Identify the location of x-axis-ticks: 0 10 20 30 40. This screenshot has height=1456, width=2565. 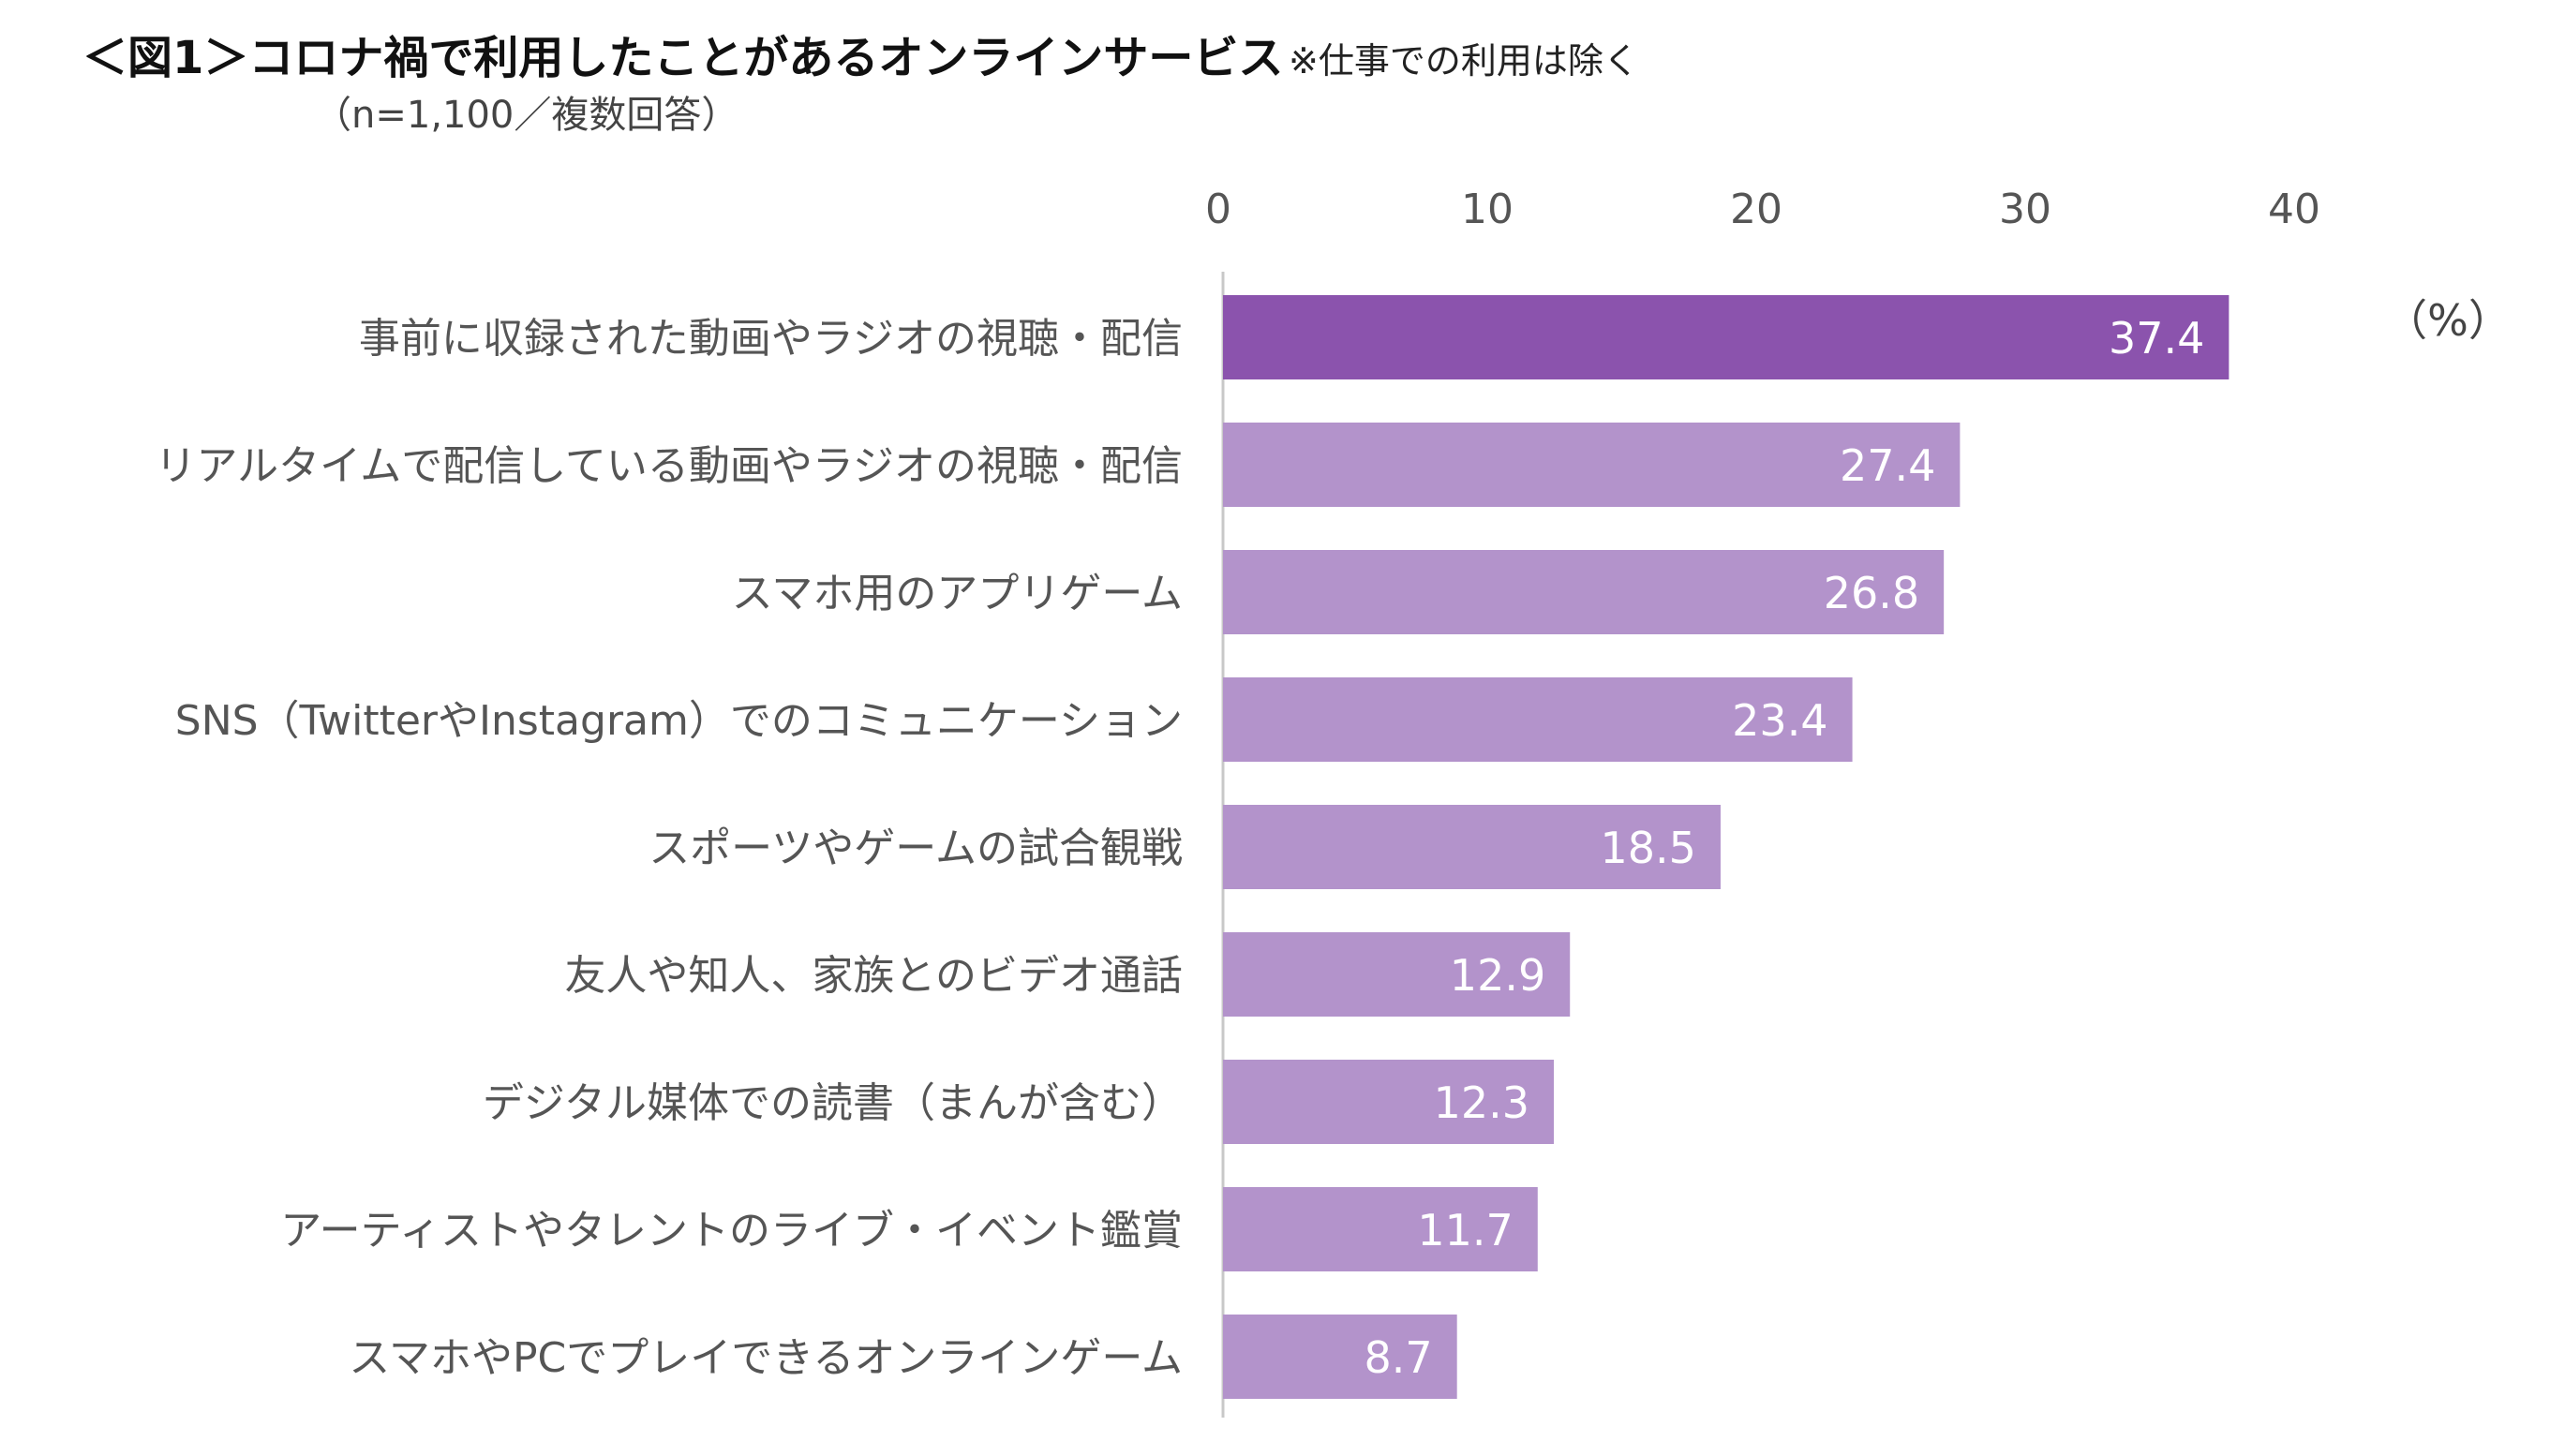
(1763, 209).